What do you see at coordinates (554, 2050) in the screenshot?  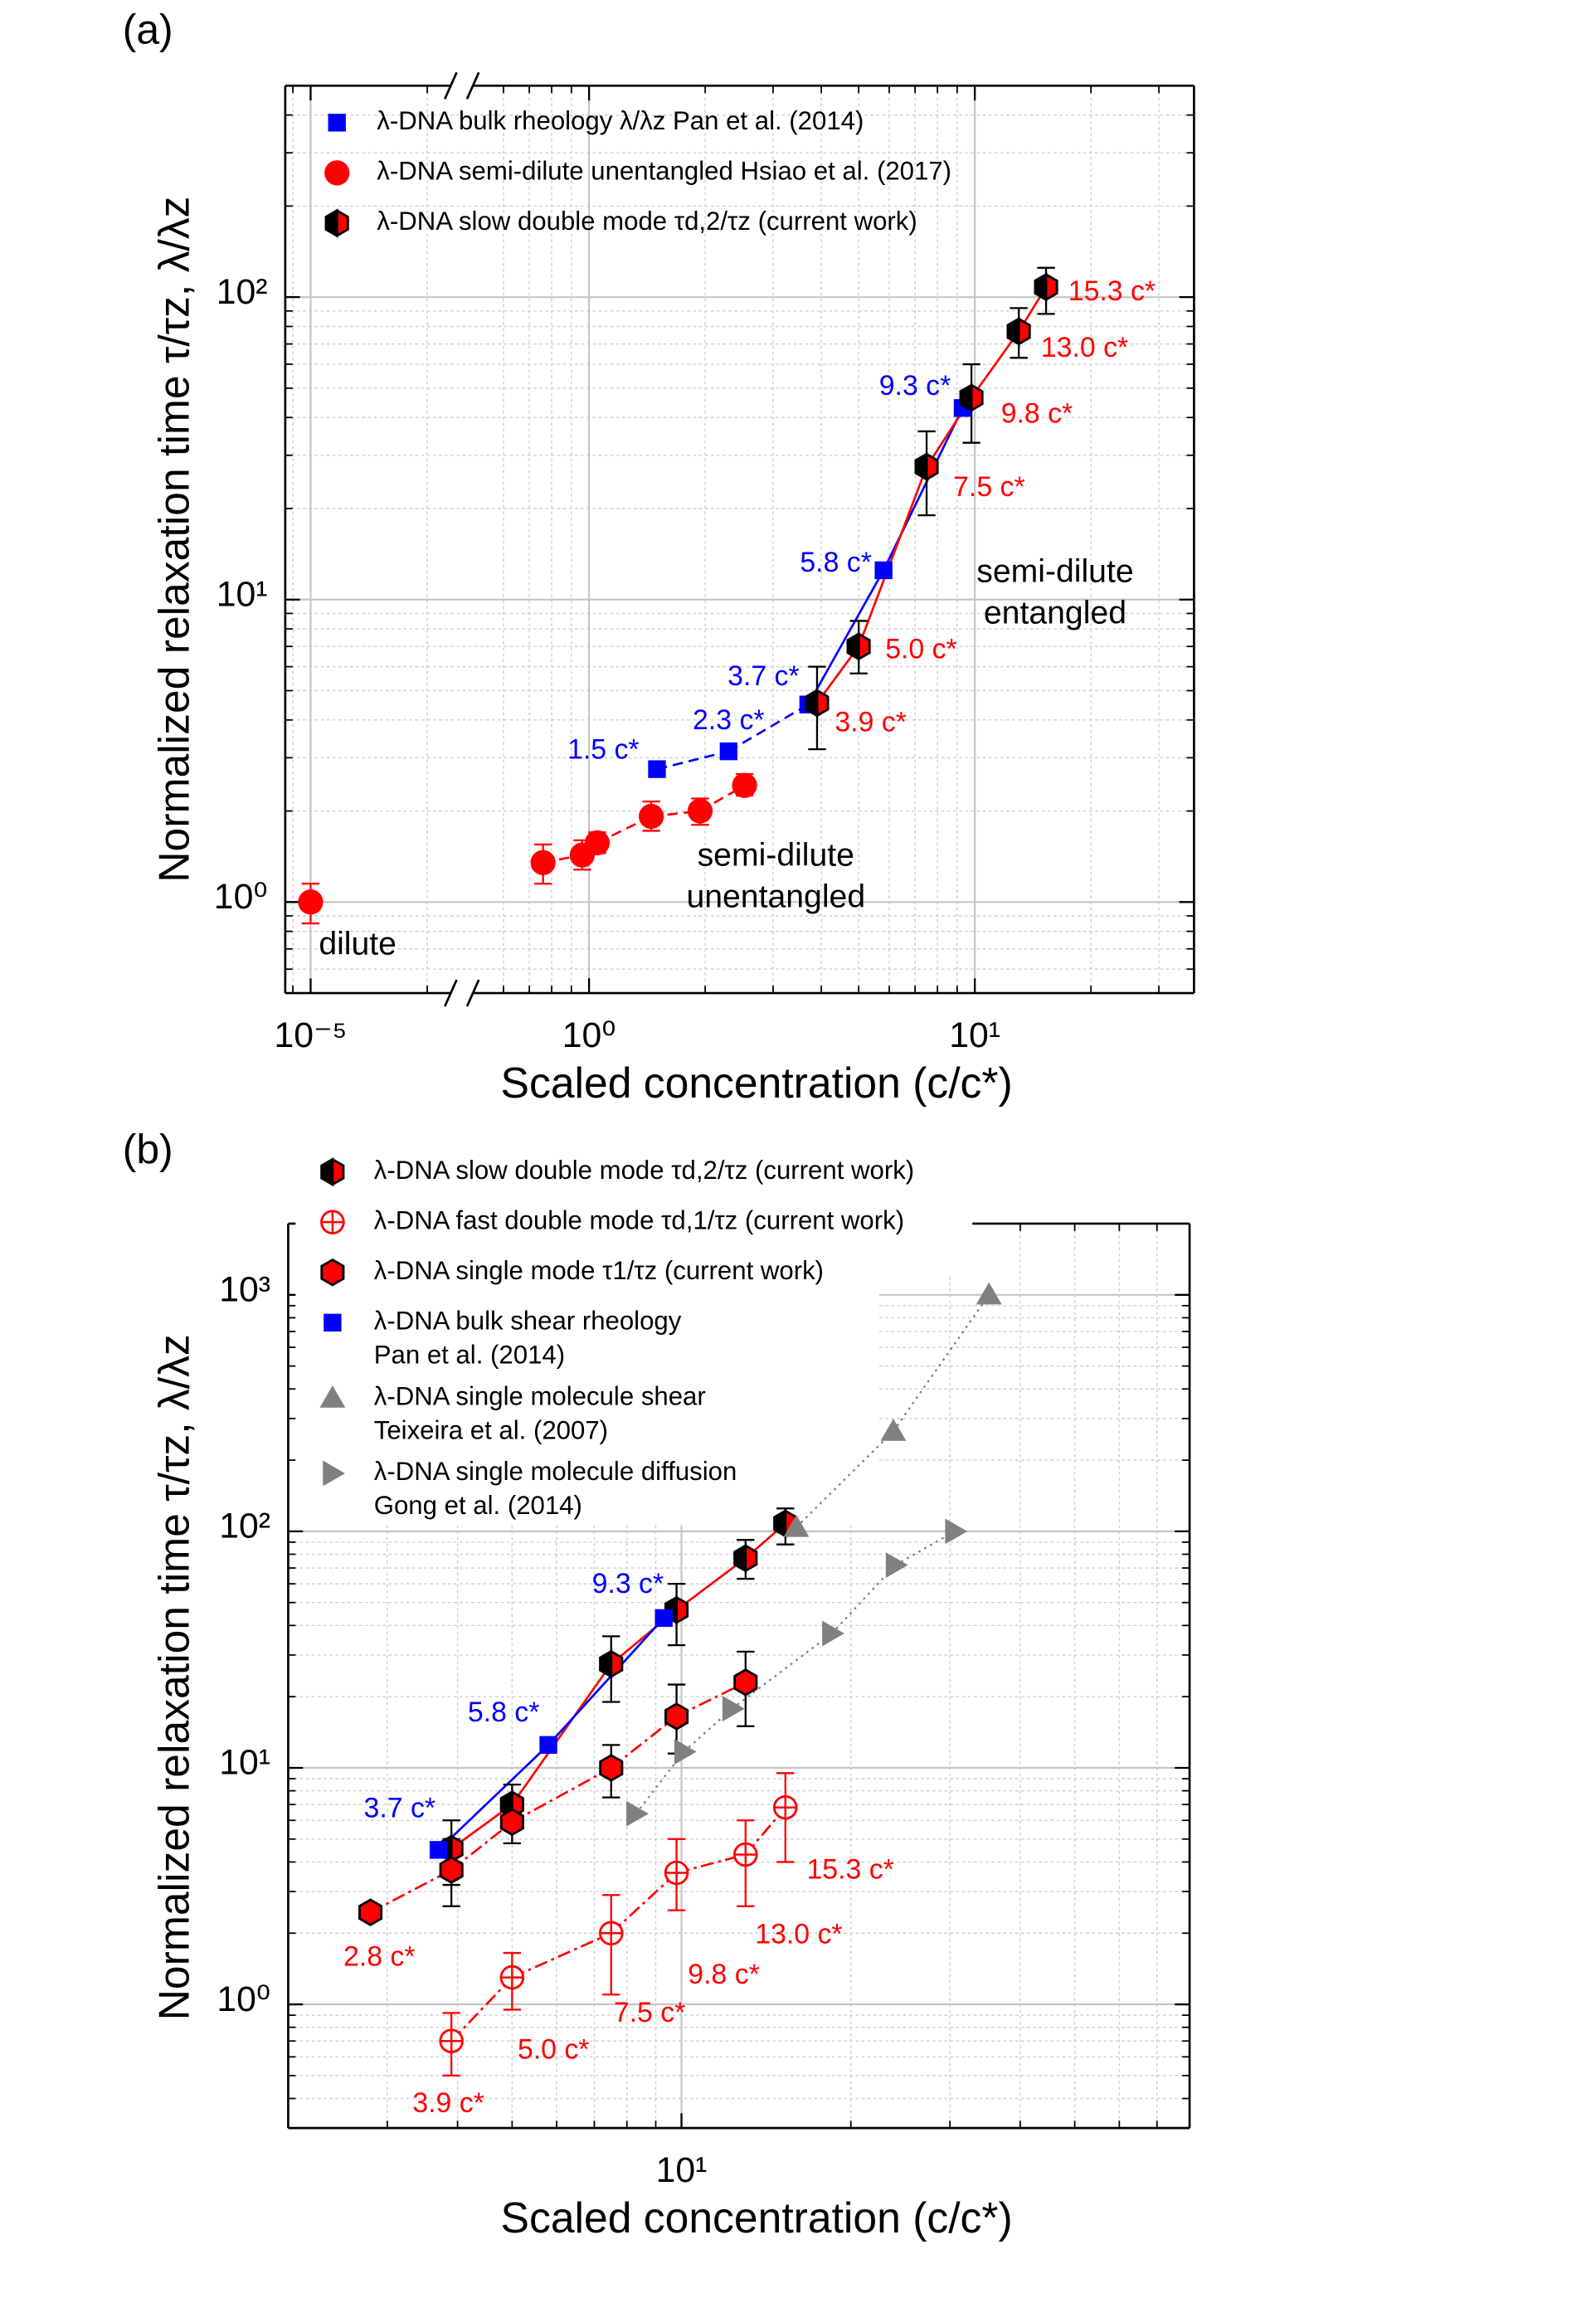 I see `point-label: 5.0 c*` at bounding box center [554, 2050].